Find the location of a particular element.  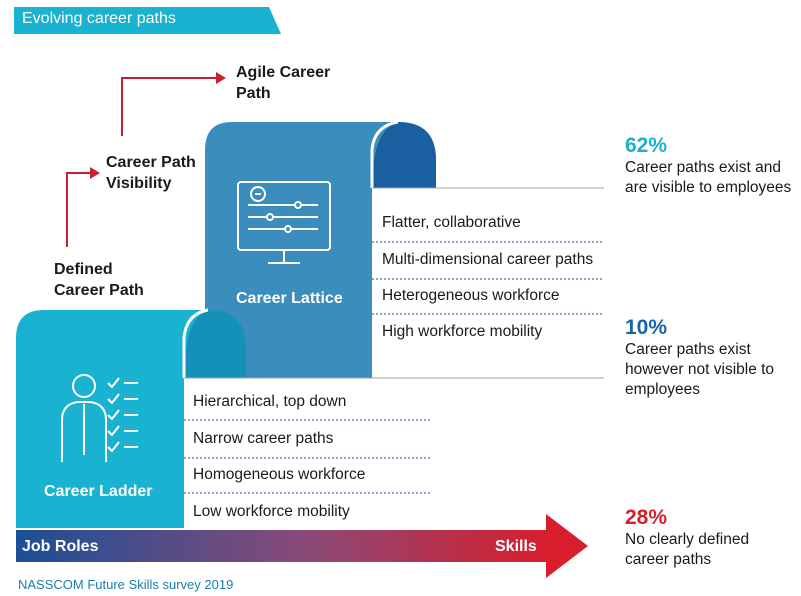

step-arrow-upper is located at coordinates (169, 106).